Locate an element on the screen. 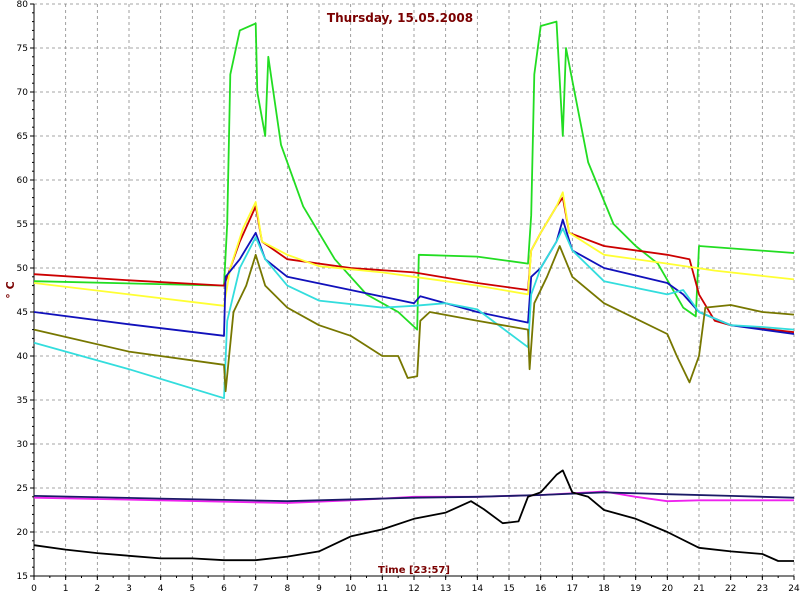 The height and width of the screenshot is (600, 800). x-tick-label: 0 is located at coordinates (34, 589).